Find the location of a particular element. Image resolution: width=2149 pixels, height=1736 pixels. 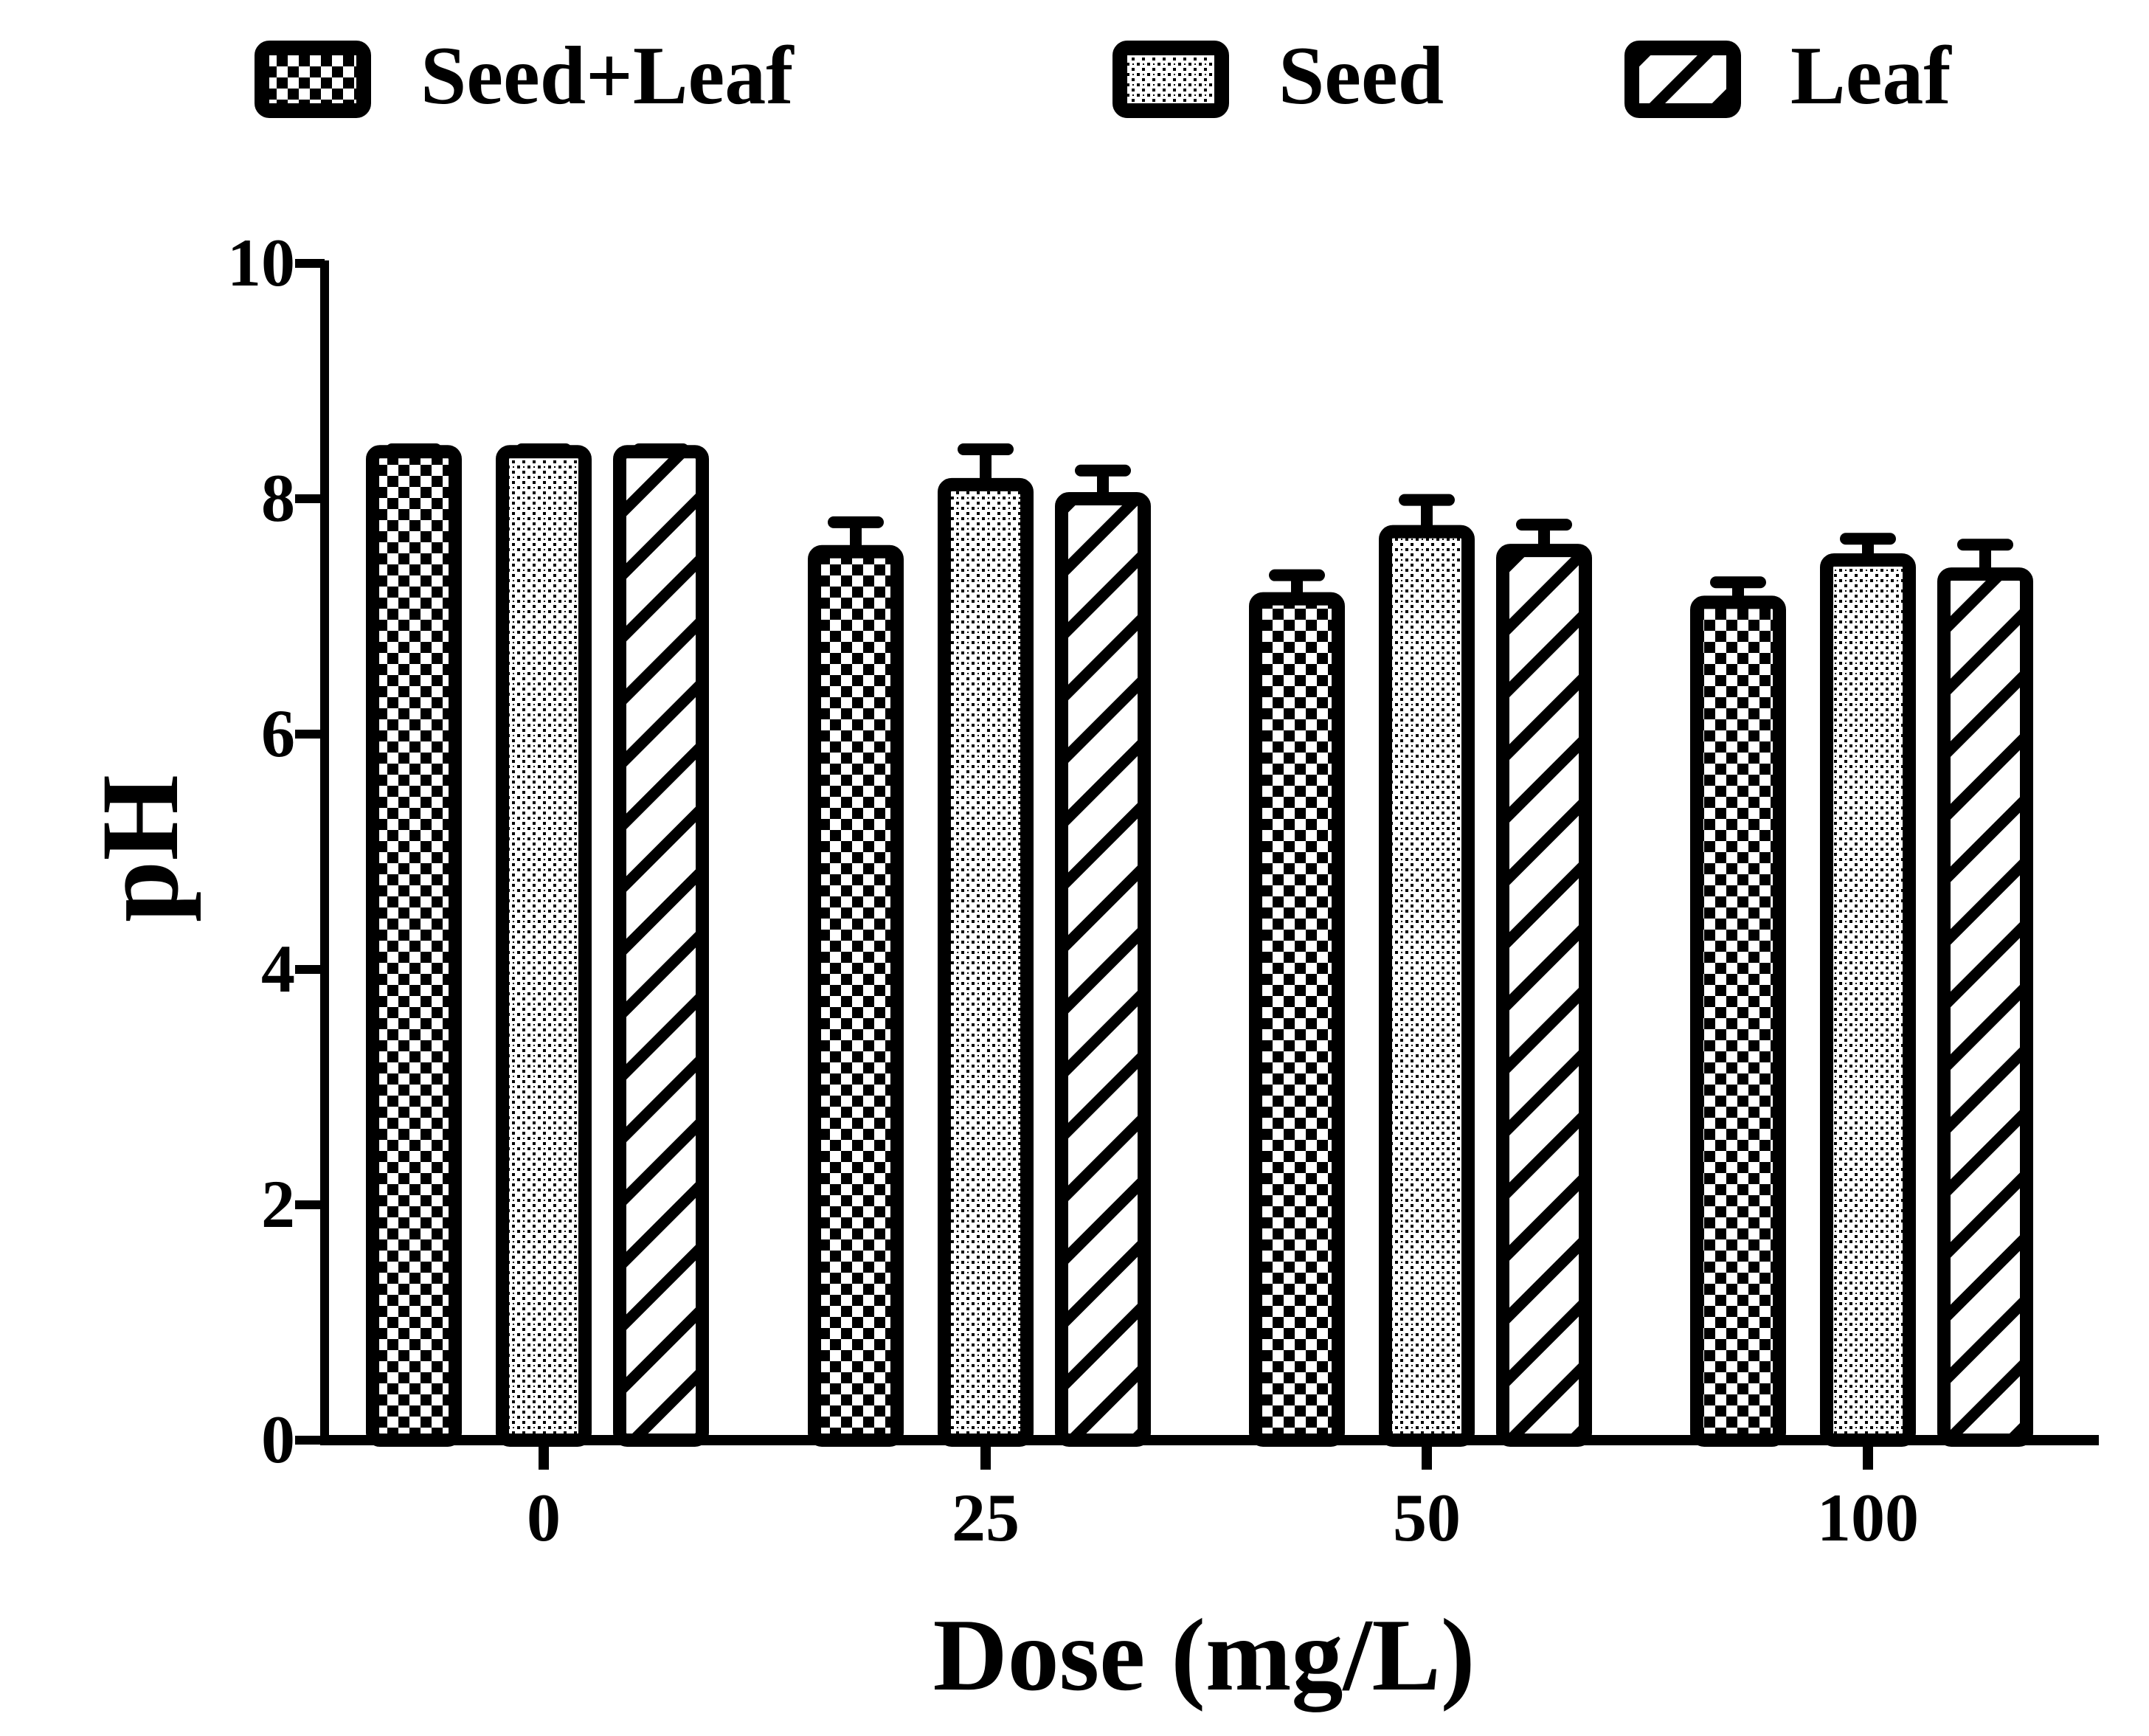

x-tick-label: 100 is located at coordinates (1868, 1517).